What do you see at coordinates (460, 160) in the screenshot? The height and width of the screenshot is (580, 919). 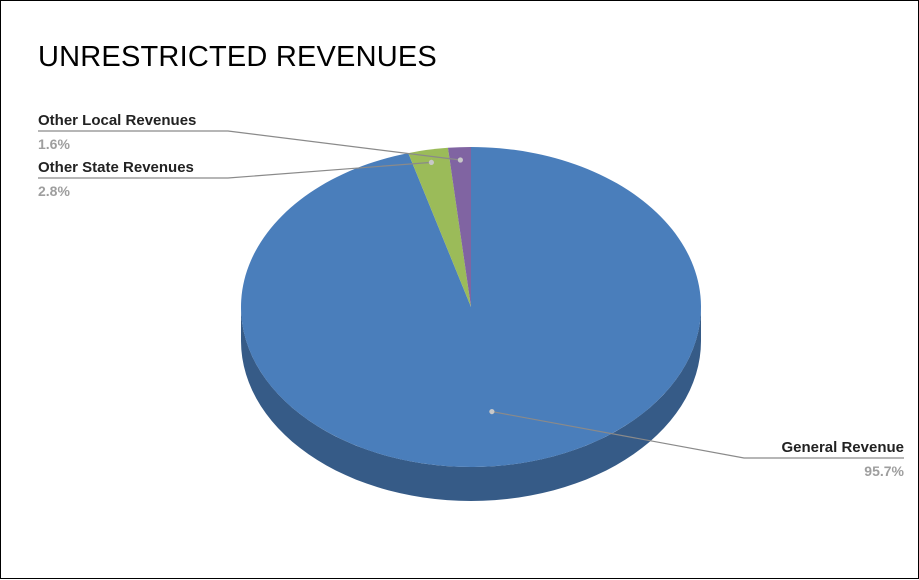 I see `leader-dot-other-local-revenues` at bounding box center [460, 160].